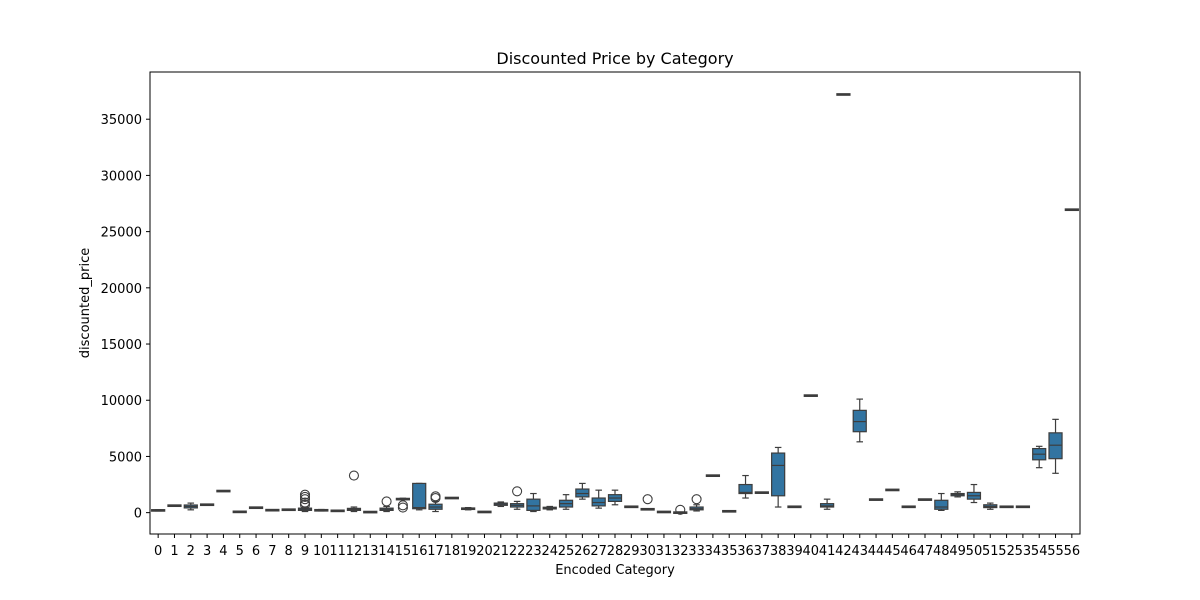 This screenshot has width=1200, height=600. Describe the element at coordinates (337, 551) in the screenshot. I see `x-tick-label: 11` at that location.